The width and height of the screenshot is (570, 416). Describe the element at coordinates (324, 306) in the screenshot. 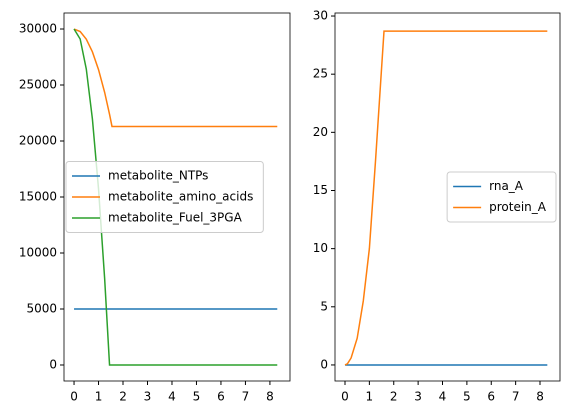

I see `y-tick-label: 5` at that location.